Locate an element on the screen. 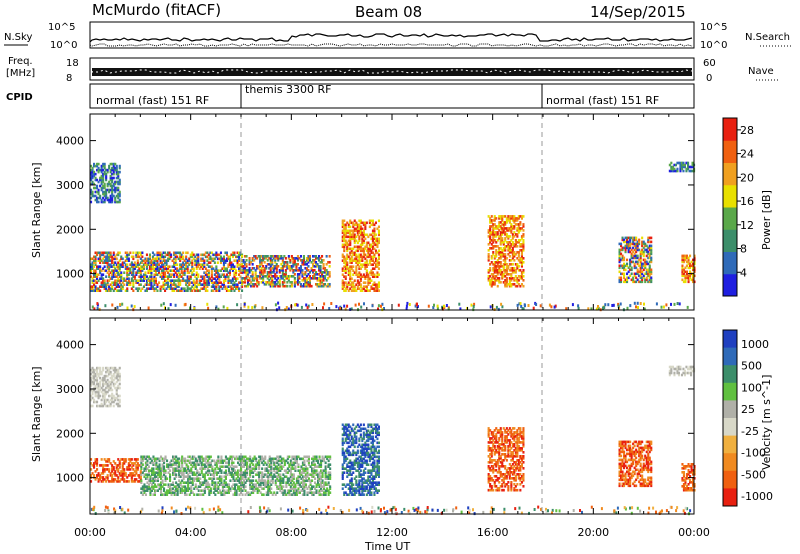  nsky-label: N.Sky is located at coordinates (18, 37).